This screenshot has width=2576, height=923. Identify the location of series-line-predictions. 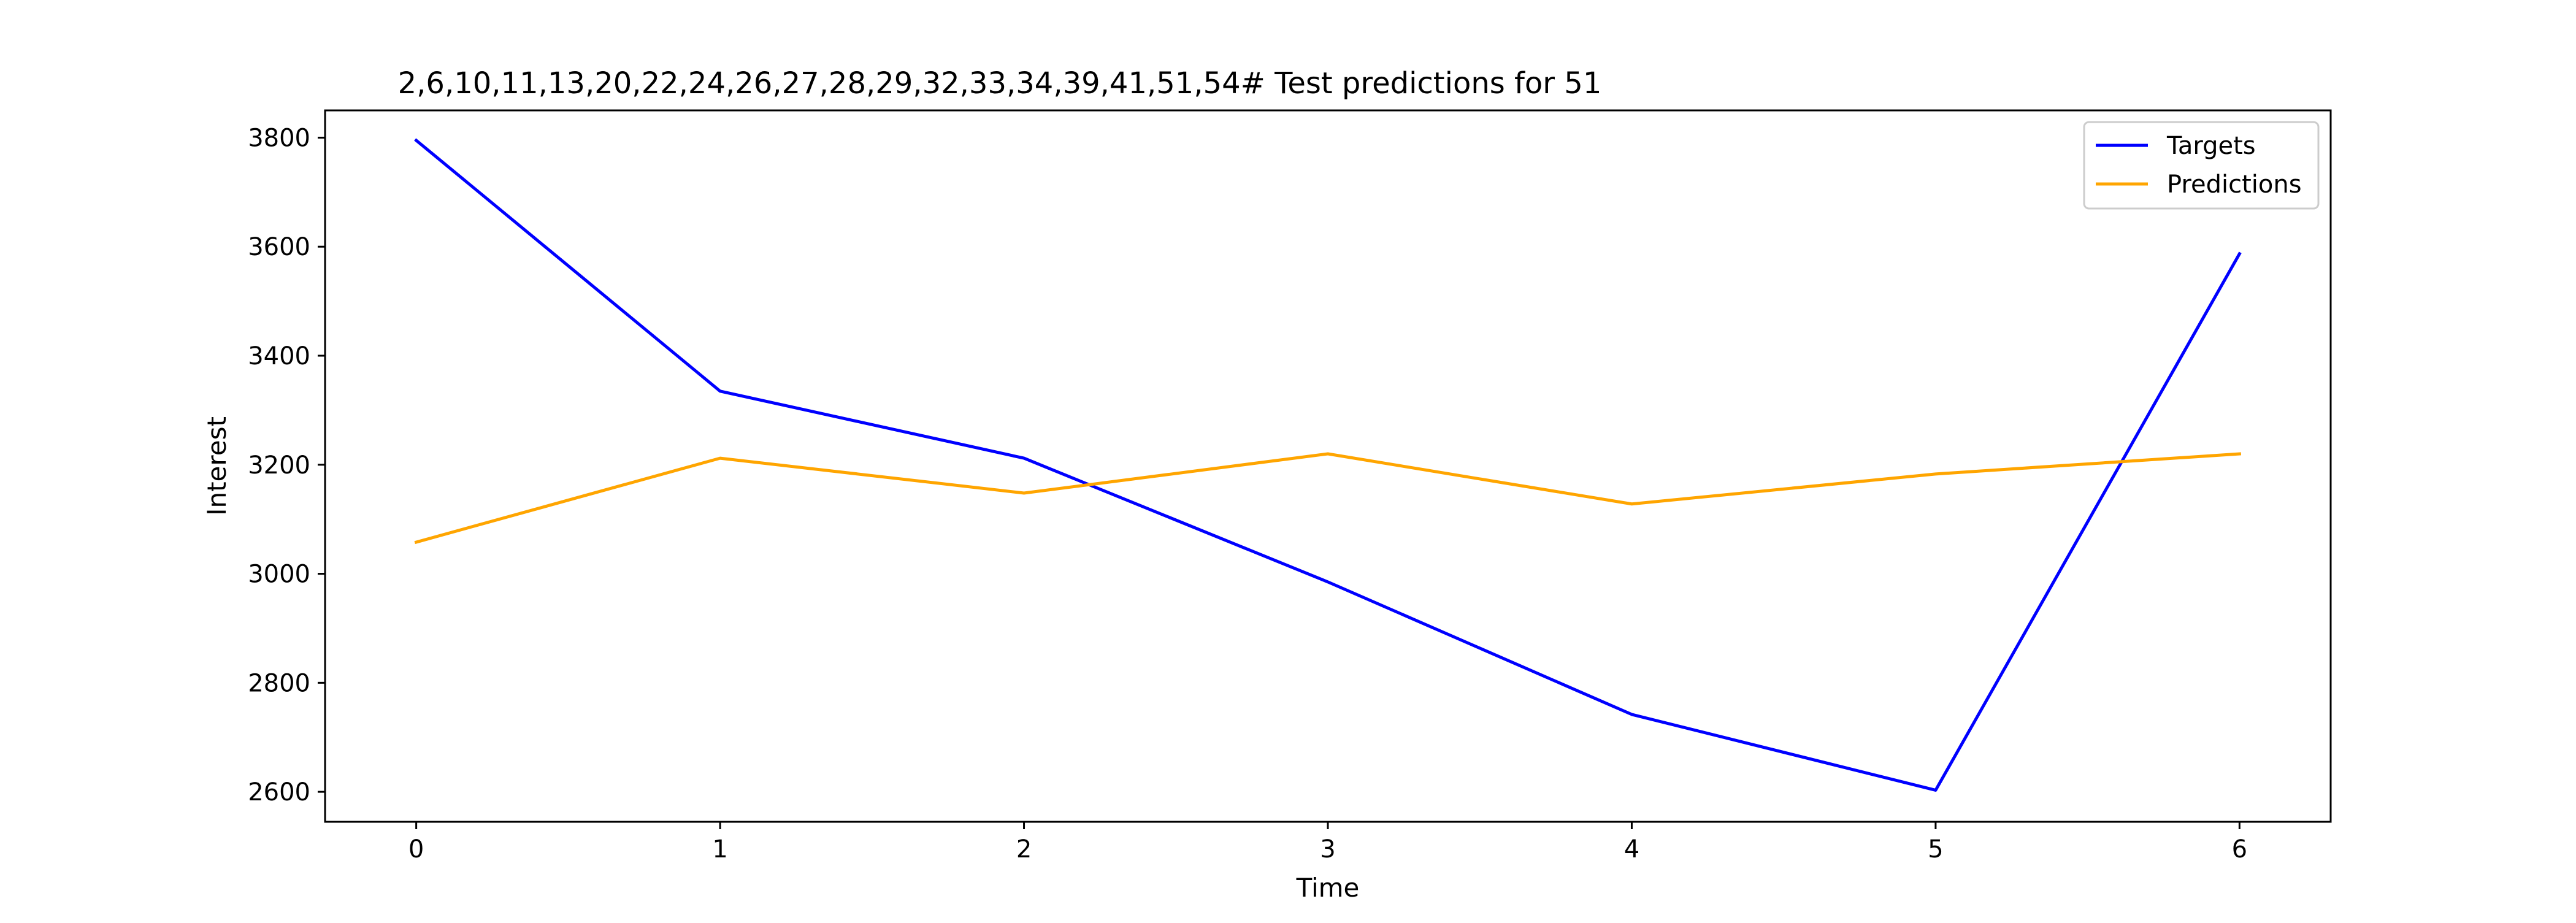
(1328, 498).